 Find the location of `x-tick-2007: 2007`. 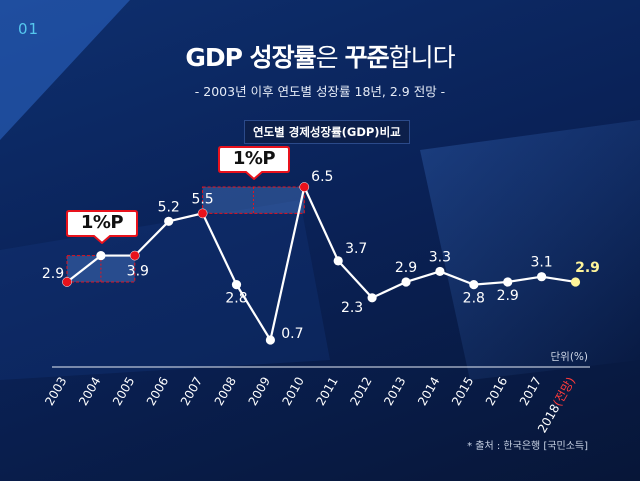

x-tick-2007: 2007 is located at coordinates (191, 391).